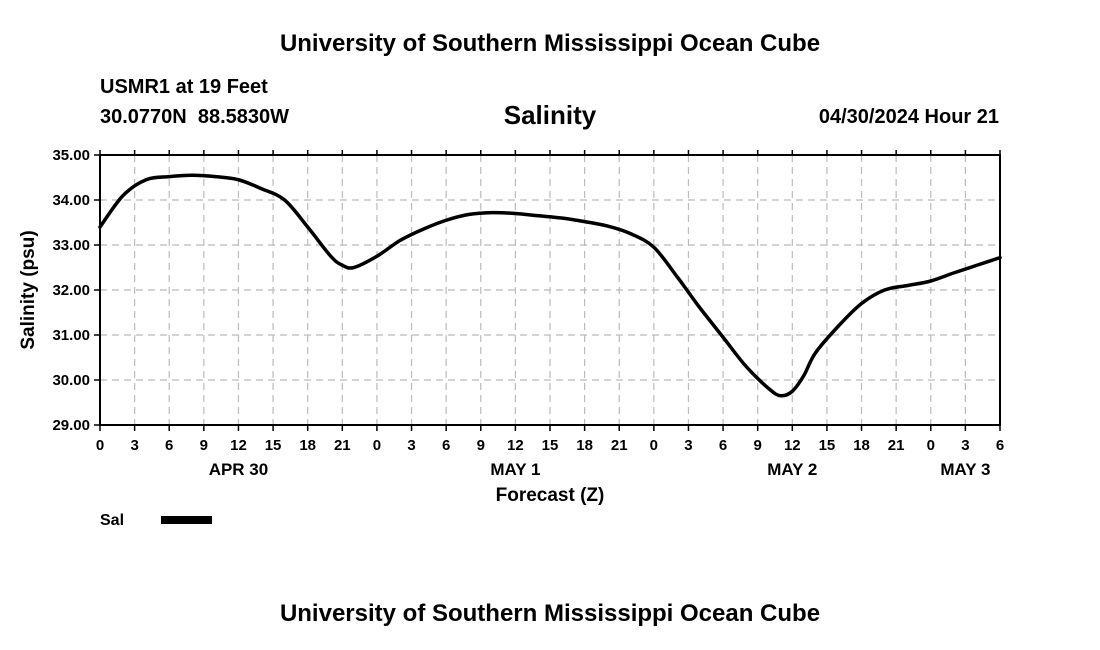 The height and width of the screenshot is (650, 1100). What do you see at coordinates (71, 290) in the screenshot?
I see `y-tick-label: 32.00` at bounding box center [71, 290].